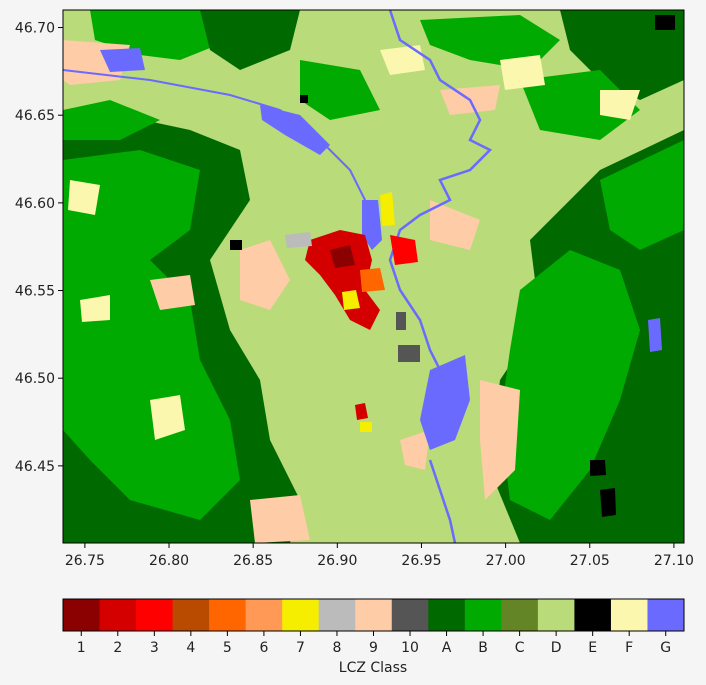 The image size is (706, 685). What do you see at coordinates (263, 648) in the screenshot?
I see `colorbar-tick-label: 6` at bounding box center [263, 648].